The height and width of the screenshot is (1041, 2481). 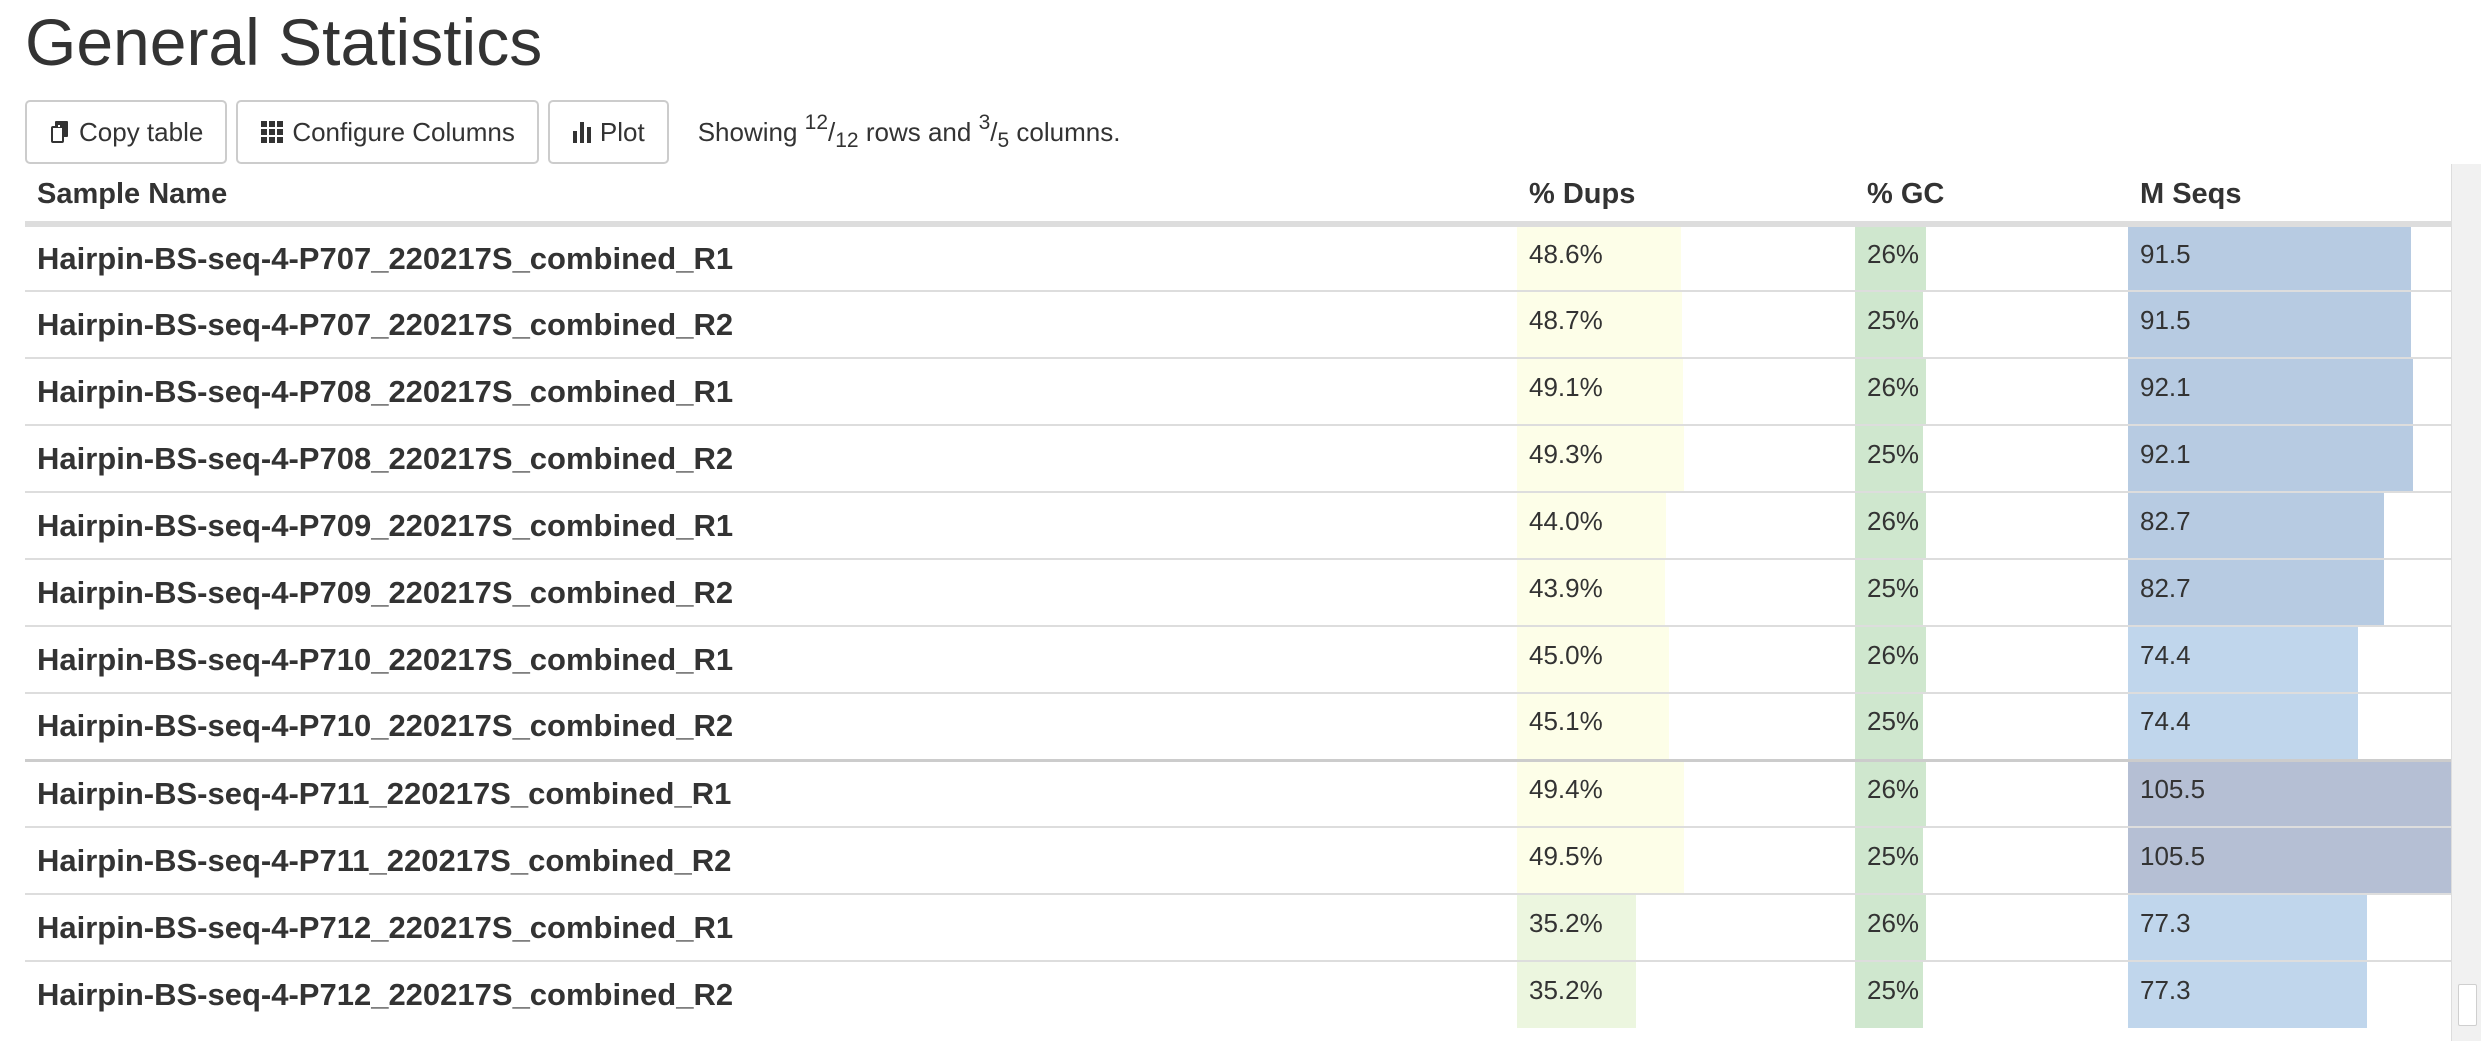 What do you see at coordinates (1686, 458) in the screenshot?
I see `dups-cell: 49.3%` at bounding box center [1686, 458].